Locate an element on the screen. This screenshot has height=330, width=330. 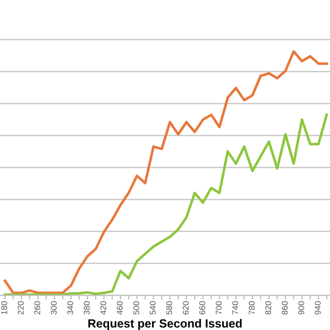
x-tick-label: 660 is located at coordinates (202, 307).